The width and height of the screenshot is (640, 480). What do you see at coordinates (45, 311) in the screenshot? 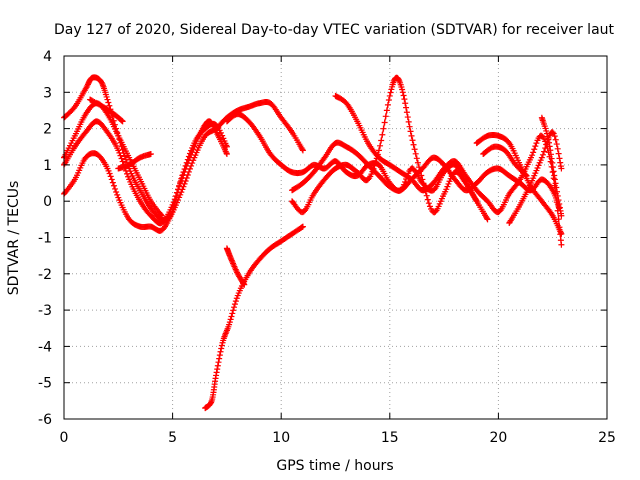
I see `y-tick-label: -3` at bounding box center [45, 311].